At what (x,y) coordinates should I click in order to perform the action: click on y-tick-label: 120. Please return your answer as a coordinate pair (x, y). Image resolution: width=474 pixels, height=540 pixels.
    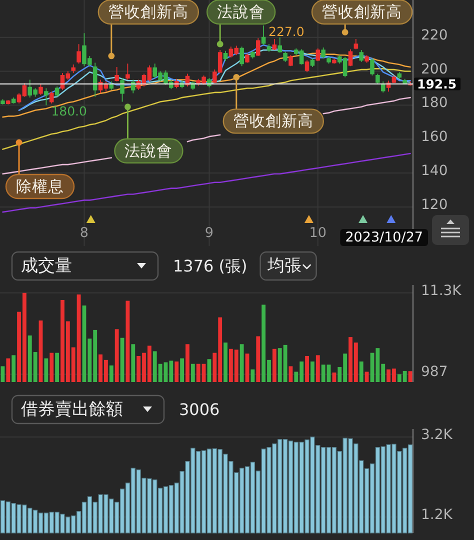
    Looking at the image, I should click on (434, 204).